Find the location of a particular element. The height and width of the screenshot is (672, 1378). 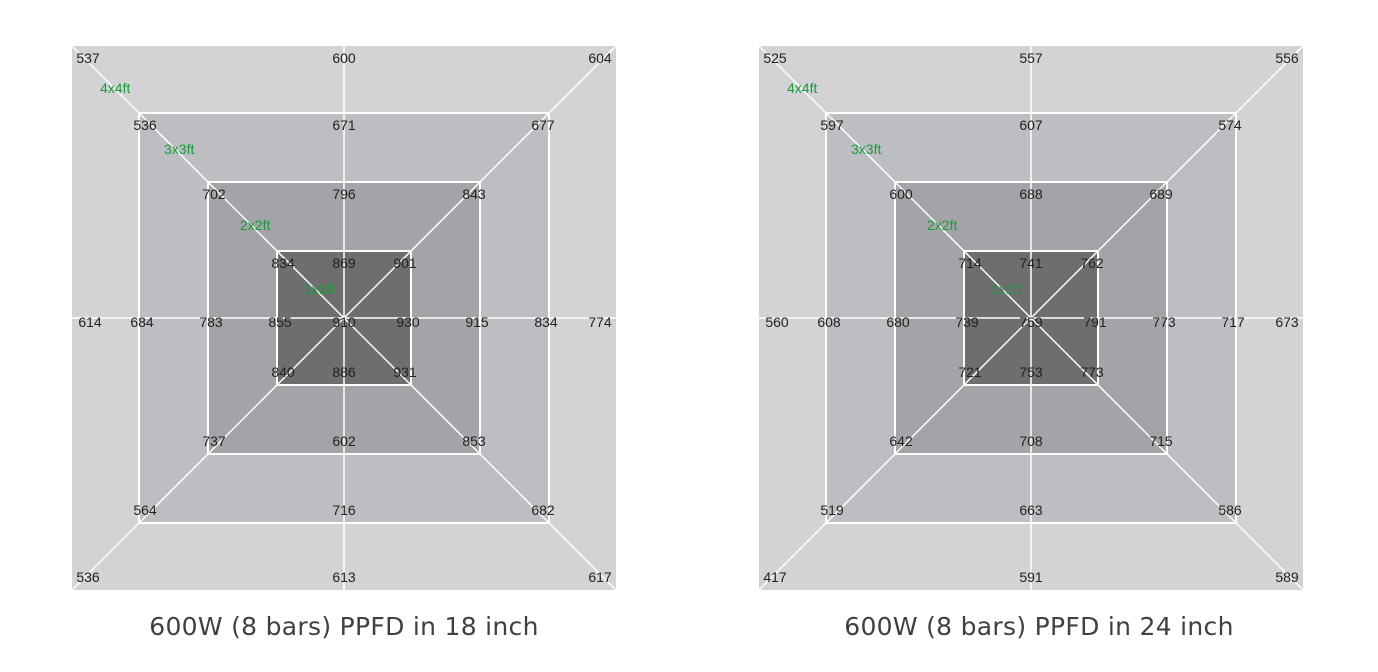

ppfd-value-1x1-left: 739 is located at coordinates (967, 322).